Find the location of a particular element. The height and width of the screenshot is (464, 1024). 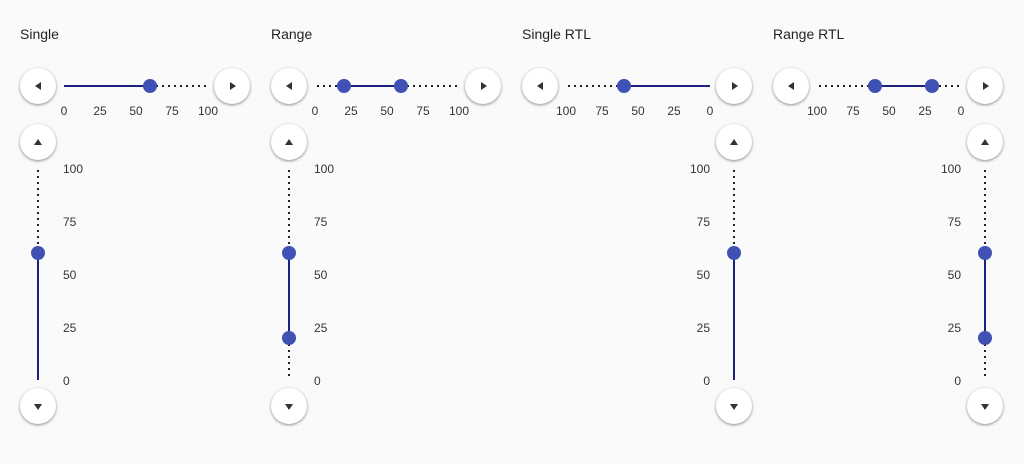

panel-title: Range is located at coordinates (292, 34).